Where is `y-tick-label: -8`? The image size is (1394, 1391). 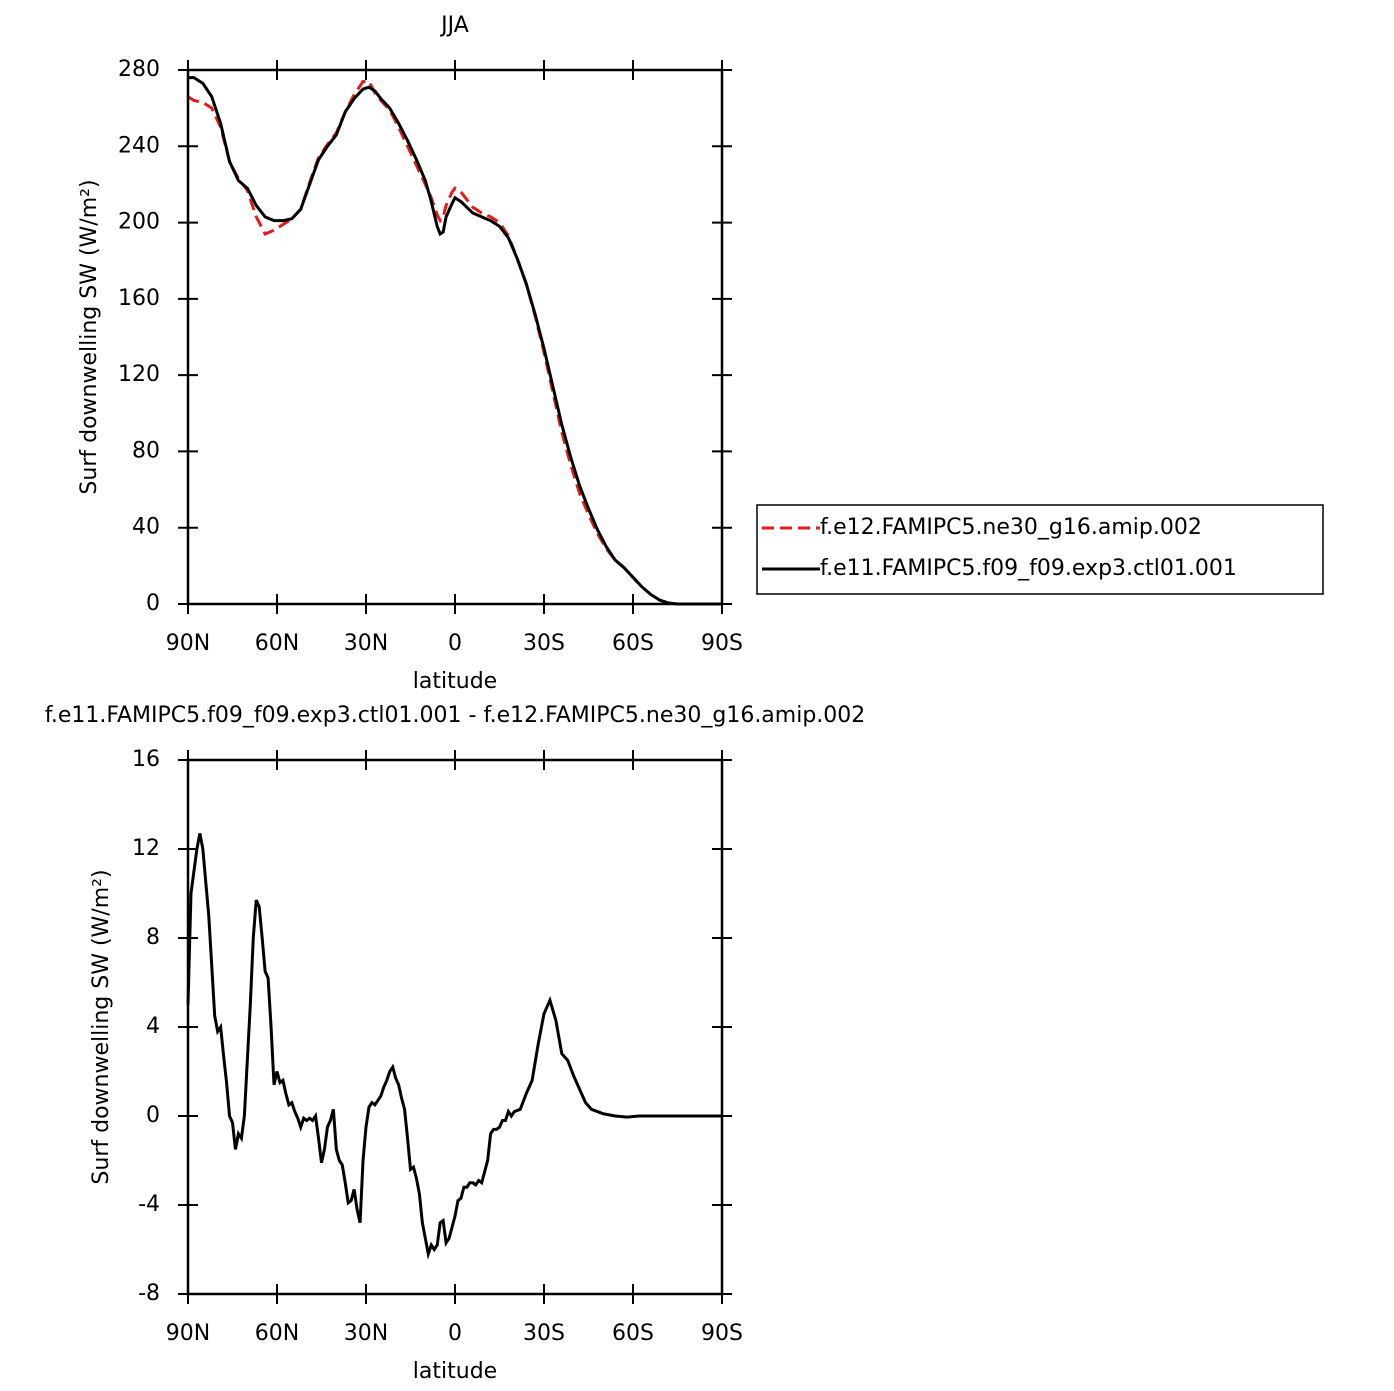
y-tick-label: -8 is located at coordinates (149, 1293).